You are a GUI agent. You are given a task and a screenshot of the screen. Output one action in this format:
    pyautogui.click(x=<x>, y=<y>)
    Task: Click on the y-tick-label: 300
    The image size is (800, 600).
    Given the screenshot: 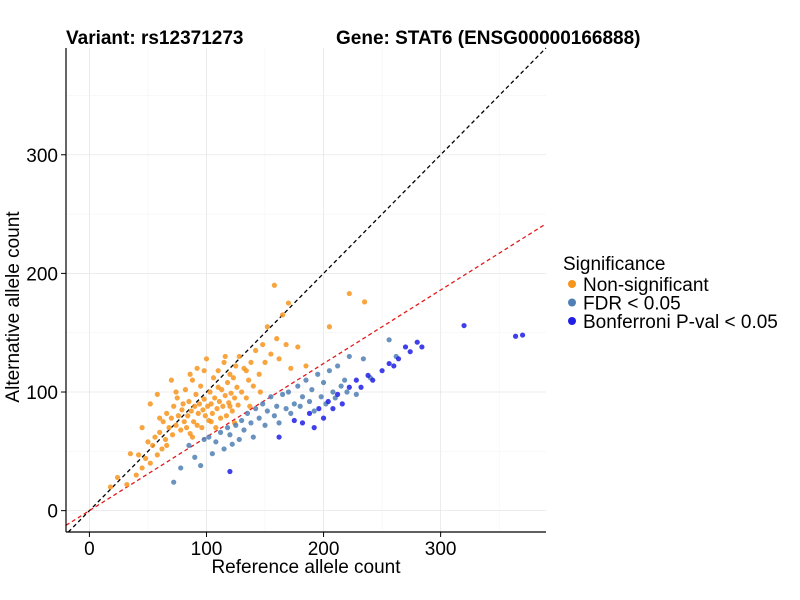 What is the action you would take?
    pyautogui.click(x=42, y=156)
    